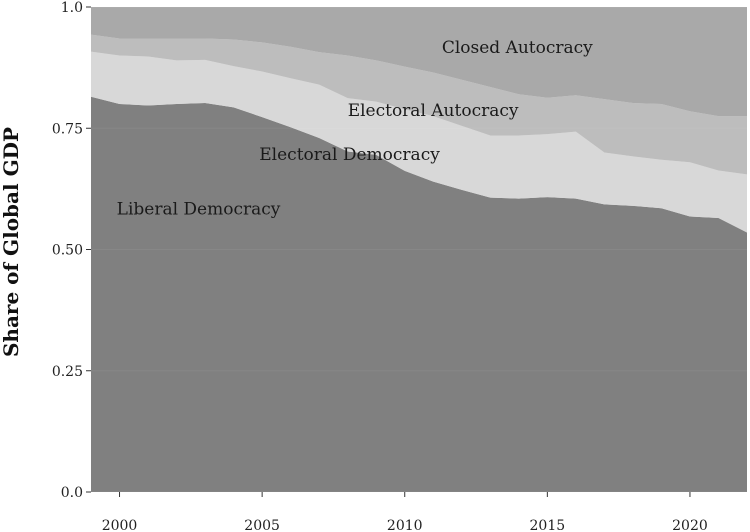 The image size is (750, 532). I want to click on y-tick-label: 0.25, so click(67, 372).